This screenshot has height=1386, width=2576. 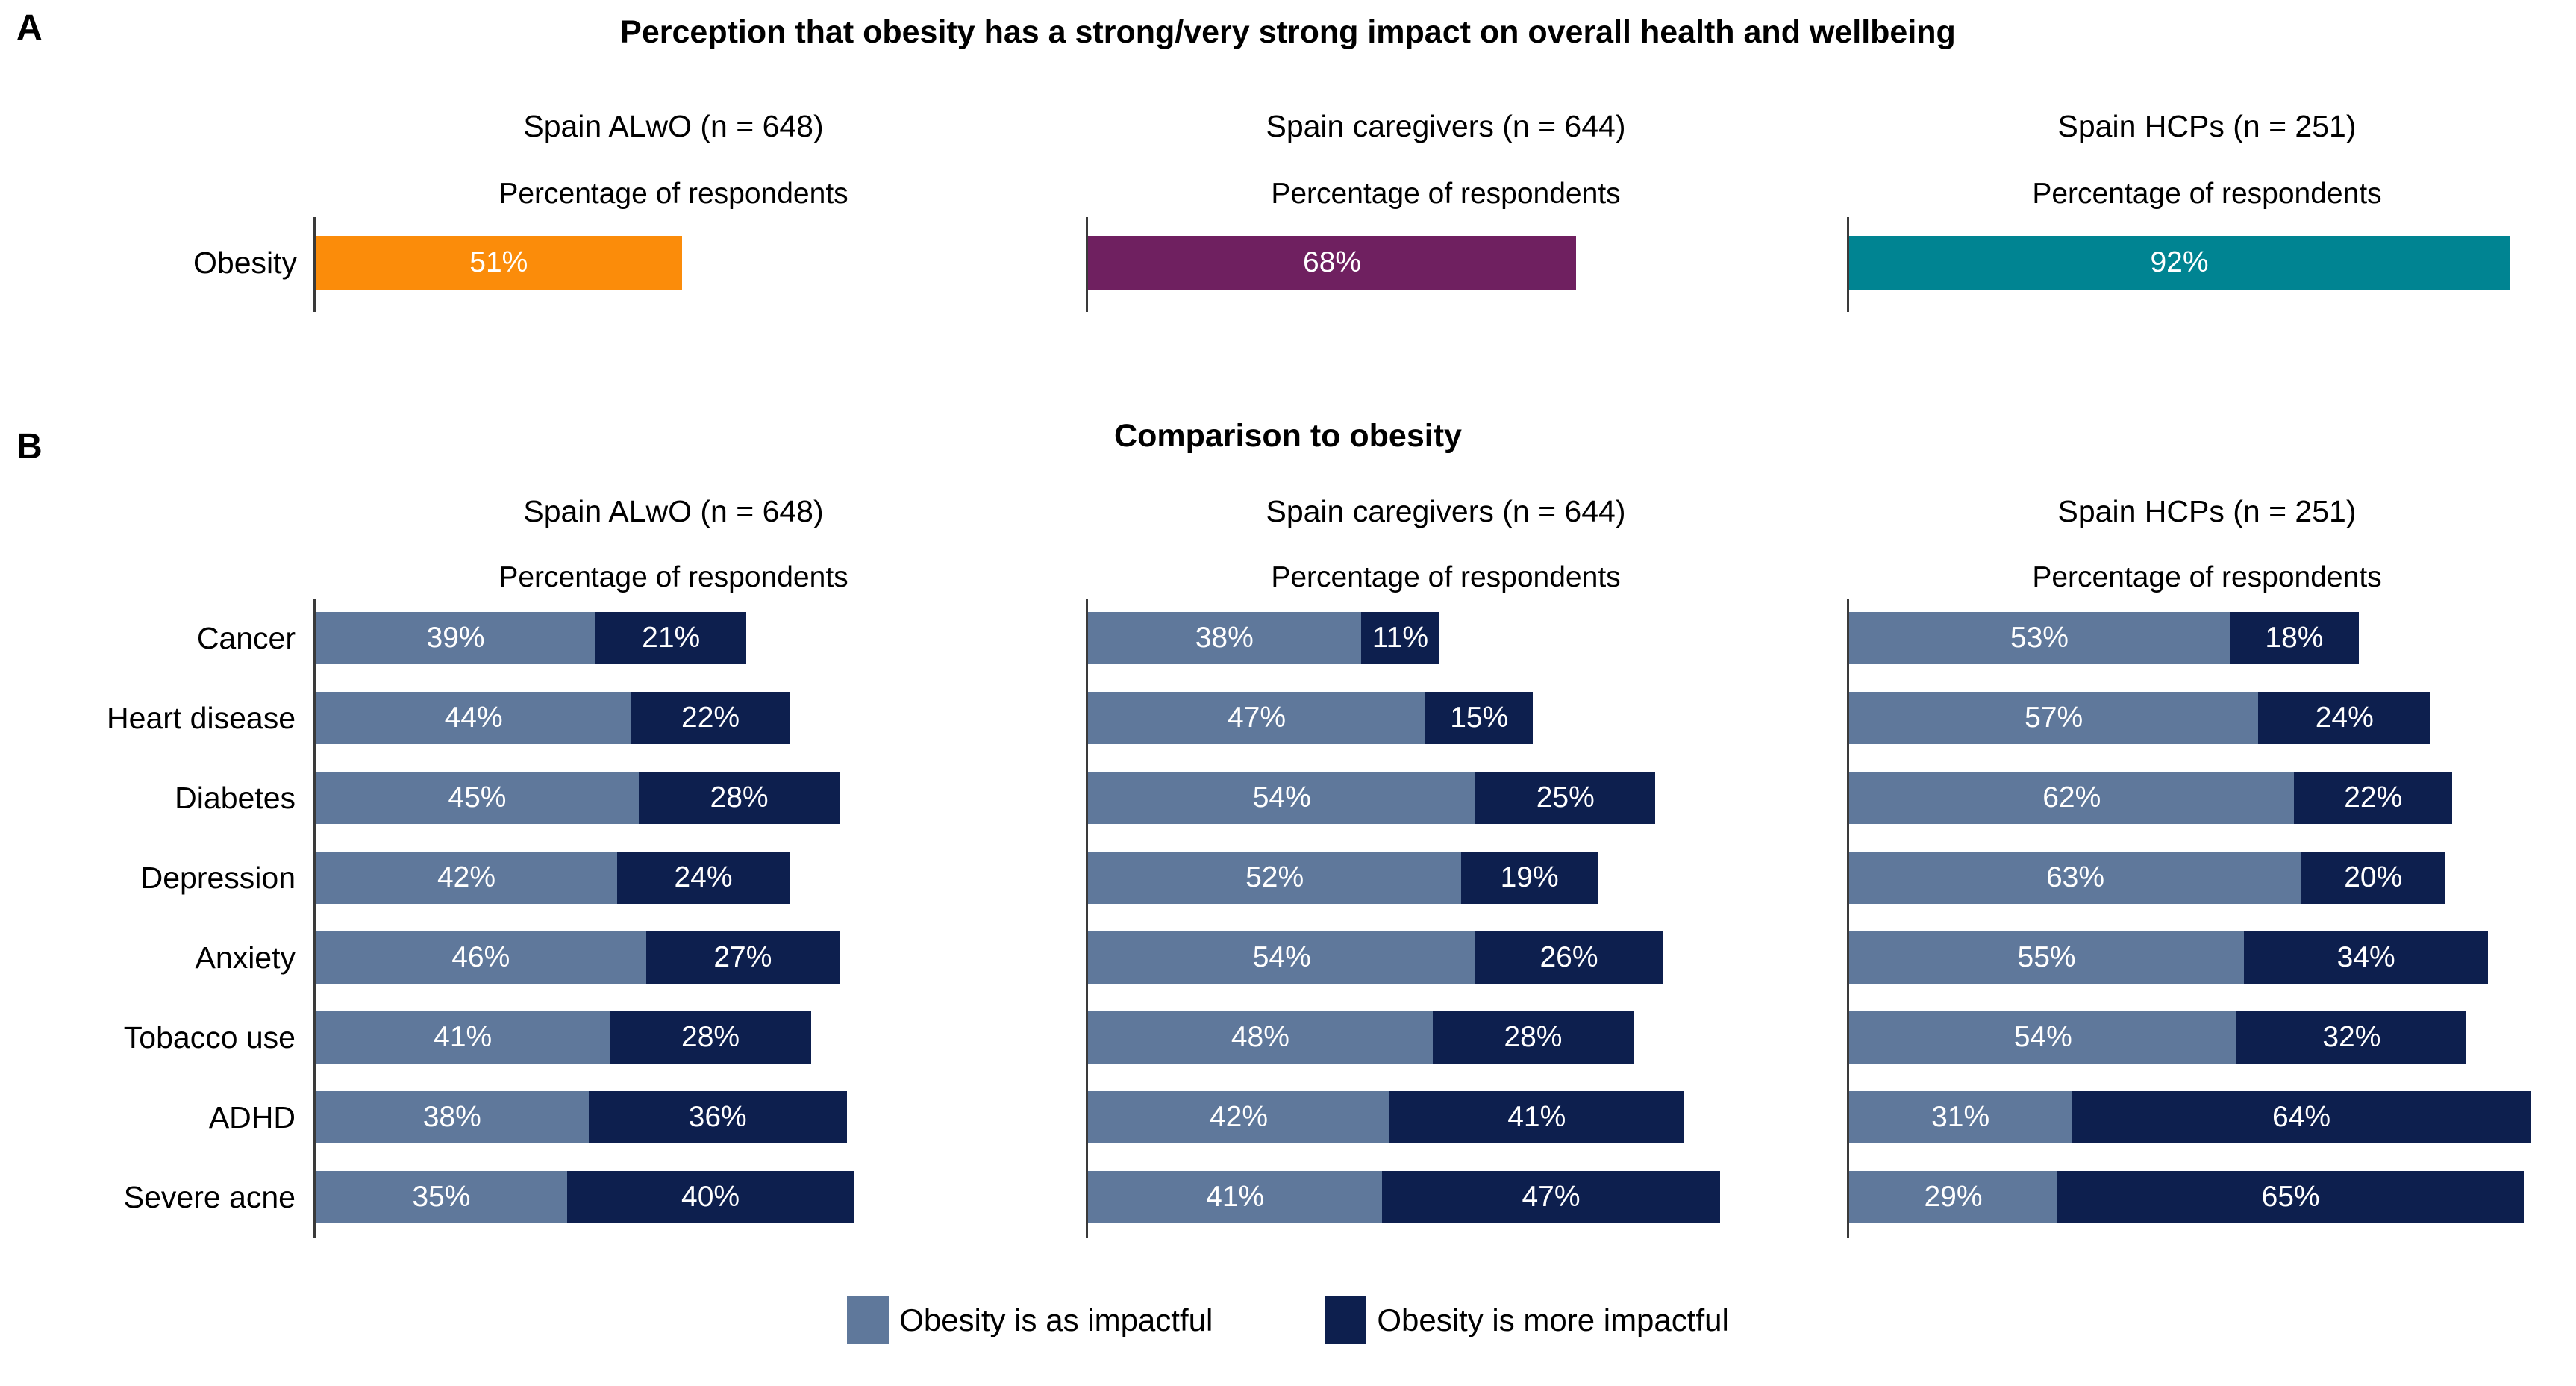 What do you see at coordinates (2039, 638) in the screenshot?
I see `bar-segment-as-impactful: 53%` at bounding box center [2039, 638].